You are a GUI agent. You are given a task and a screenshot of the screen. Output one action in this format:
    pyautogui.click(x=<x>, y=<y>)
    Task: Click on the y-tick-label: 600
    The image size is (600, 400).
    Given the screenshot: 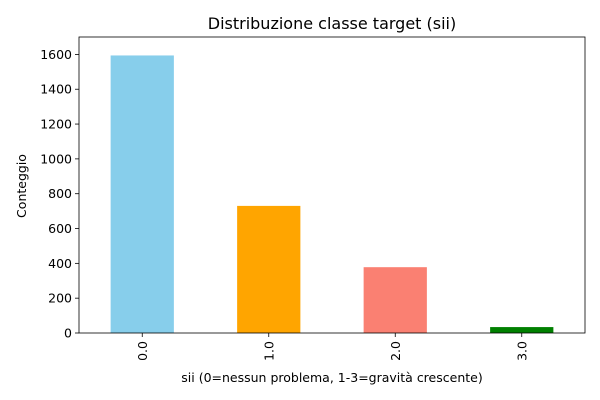 What is the action you would take?
    pyautogui.click(x=60, y=228)
    